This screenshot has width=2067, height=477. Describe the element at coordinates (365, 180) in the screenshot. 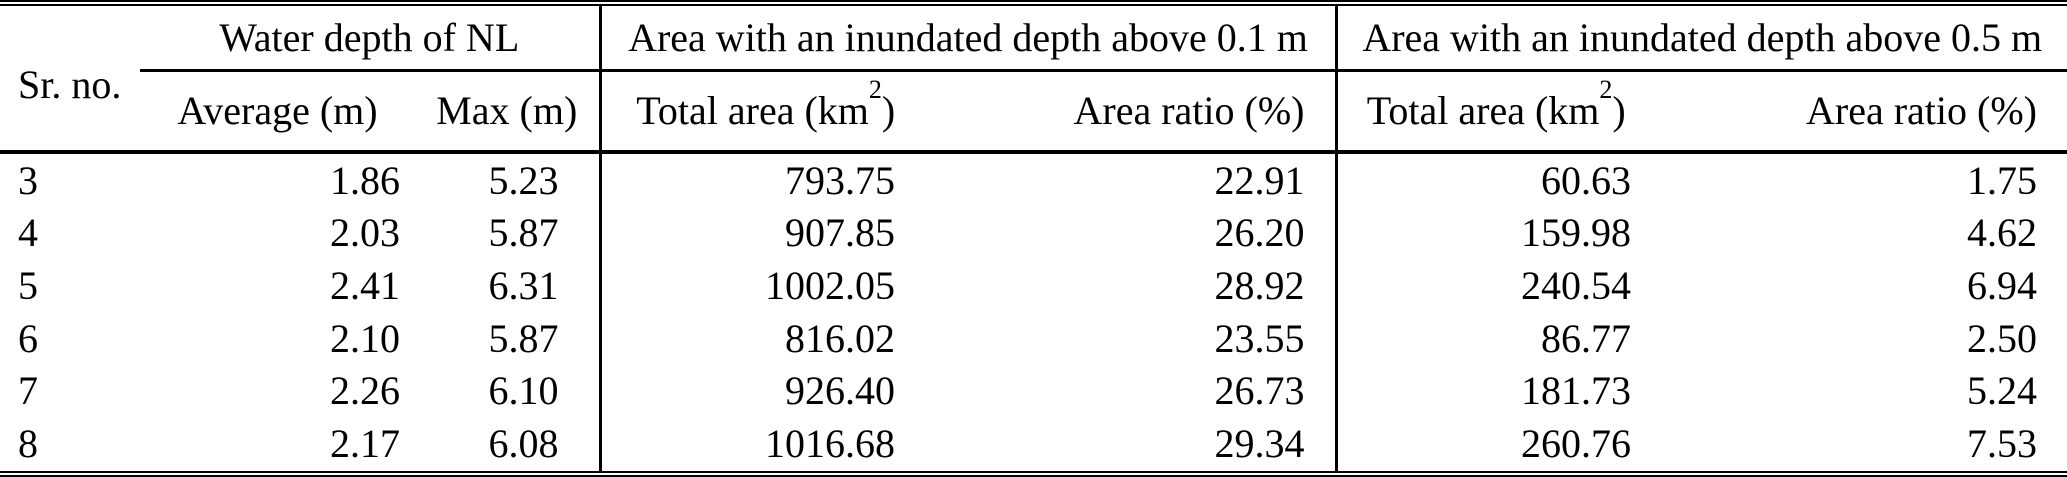

I see `cell-average: 1.86` at that location.